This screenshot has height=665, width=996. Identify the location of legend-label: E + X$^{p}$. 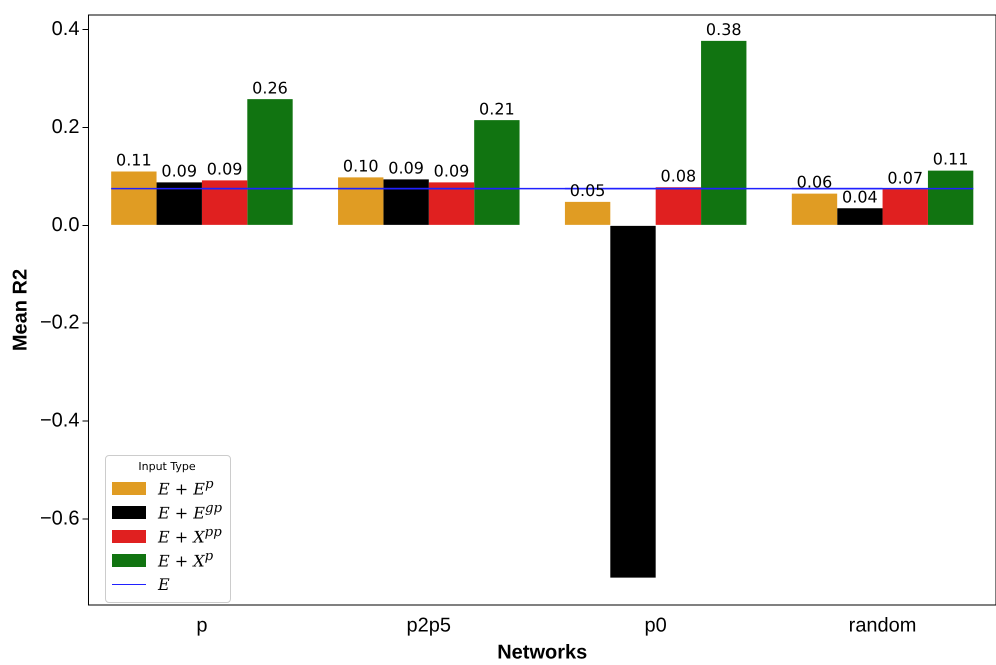
(186, 560).